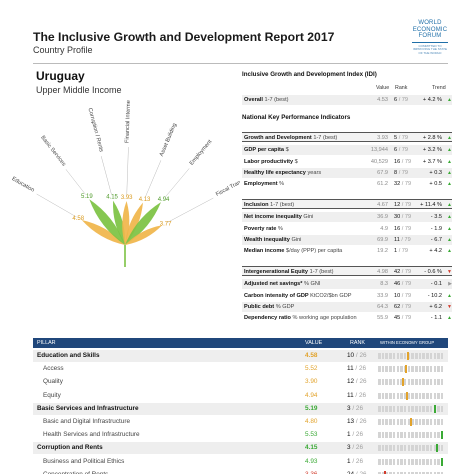 This screenshot has width=474, height=474. Describe the element at coordinates (357, 355) in the screenshot. I see `pillar-rank: 10 / 26` at that location.